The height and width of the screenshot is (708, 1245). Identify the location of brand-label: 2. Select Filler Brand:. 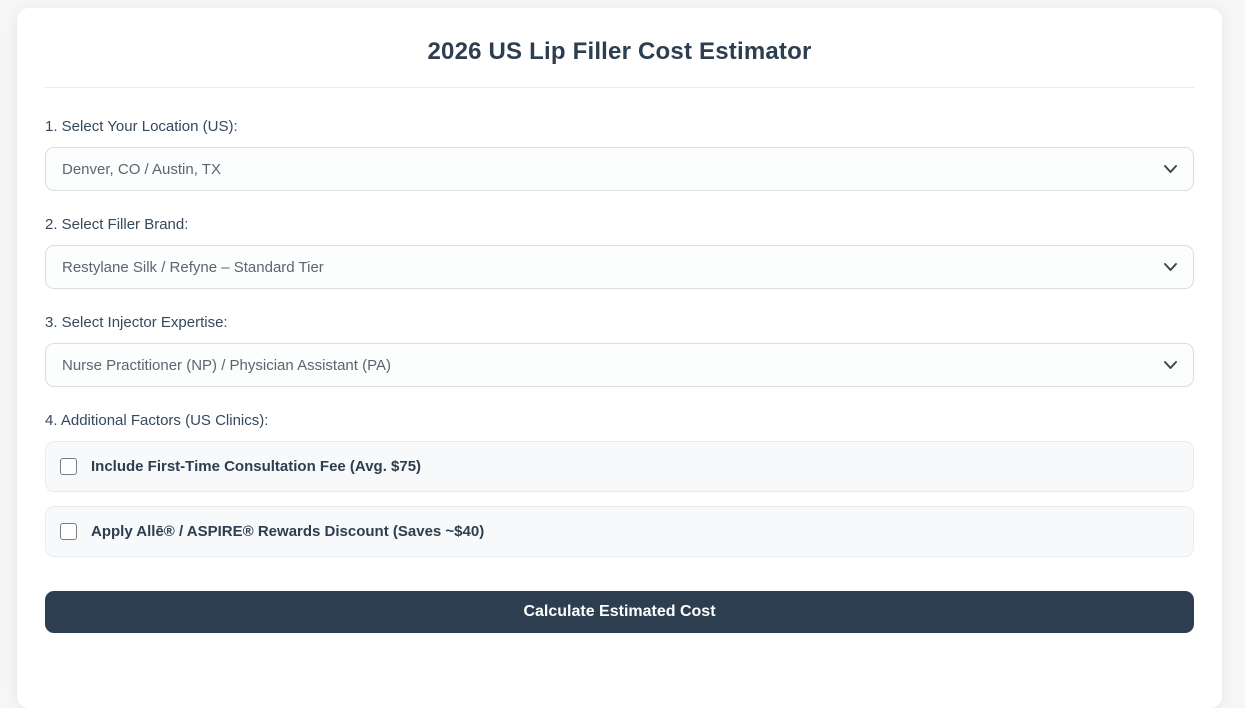
(117, 224).